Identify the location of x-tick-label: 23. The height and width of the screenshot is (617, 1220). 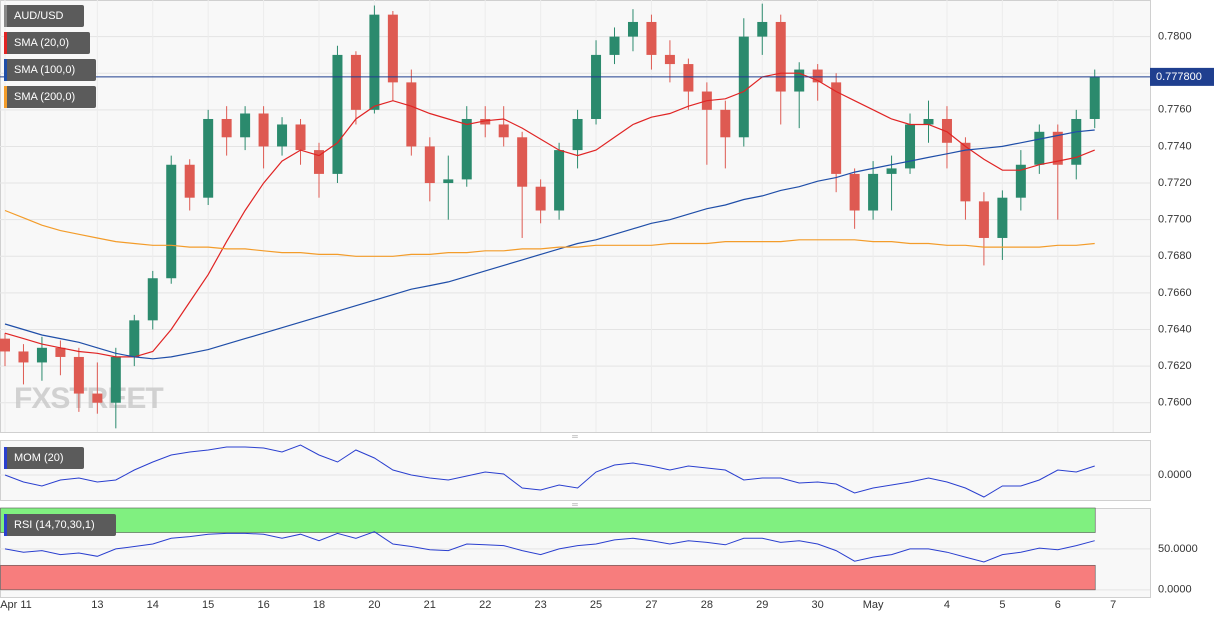
(541, 605).